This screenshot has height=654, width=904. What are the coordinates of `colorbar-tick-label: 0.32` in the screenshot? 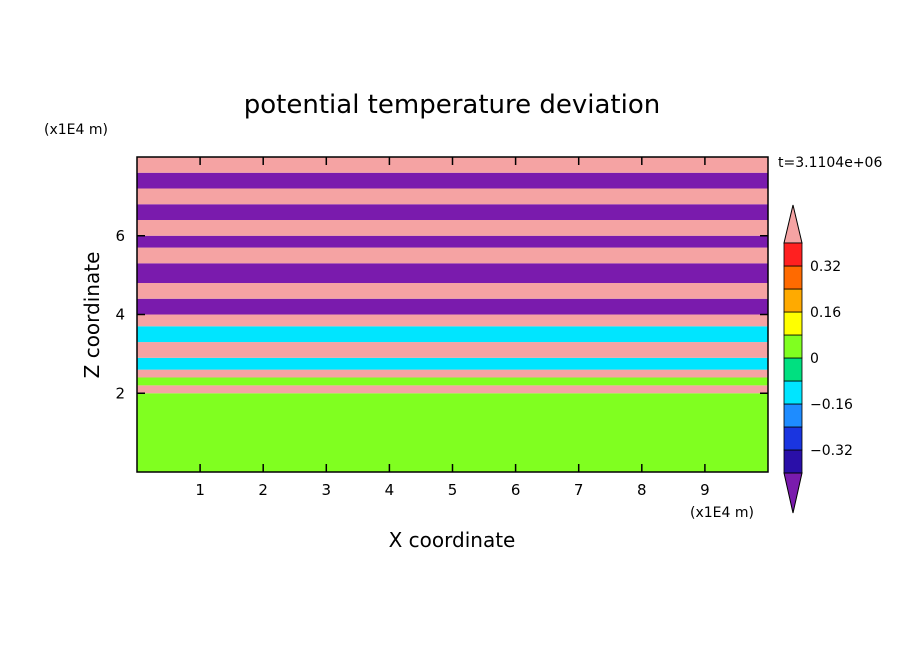 It's located at (825, 267).